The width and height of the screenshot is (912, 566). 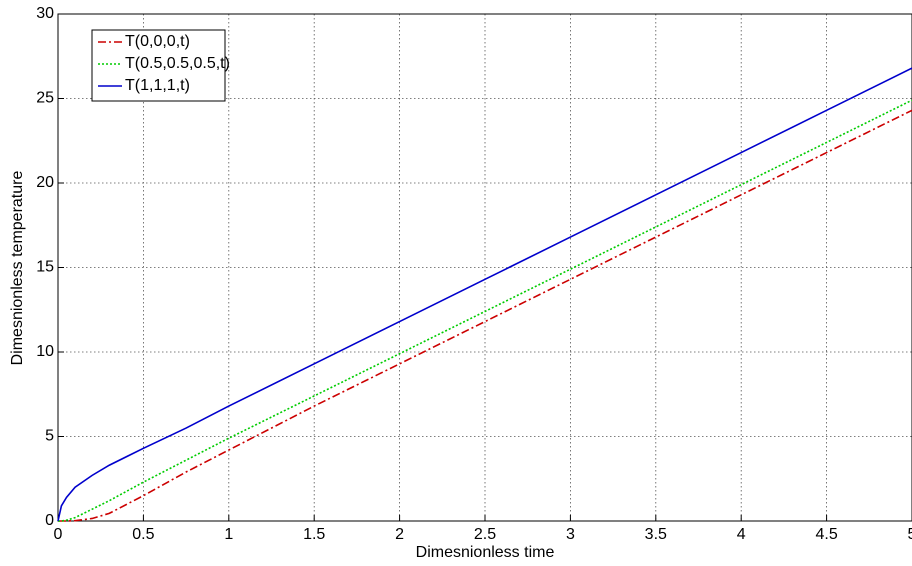 What do you see at coordinates (45, 13) in the screenshot?
I see `y-tick-label: 30` at bounding box center [45, 13].